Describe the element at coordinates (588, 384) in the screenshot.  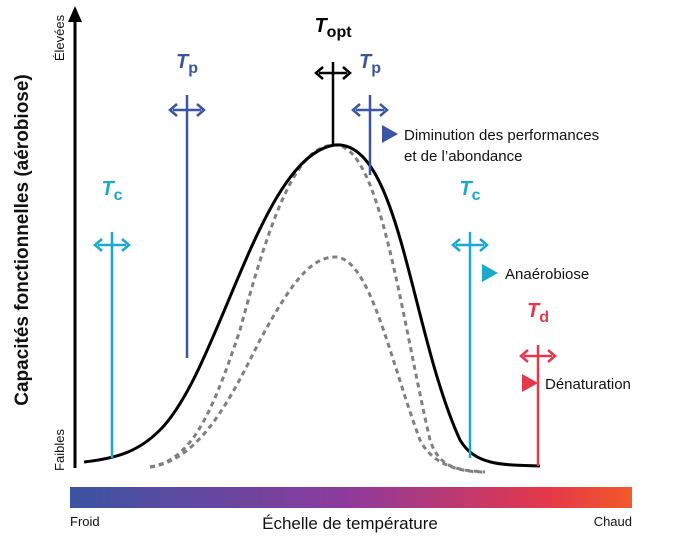
I see `note: Dénaturation` at that location.